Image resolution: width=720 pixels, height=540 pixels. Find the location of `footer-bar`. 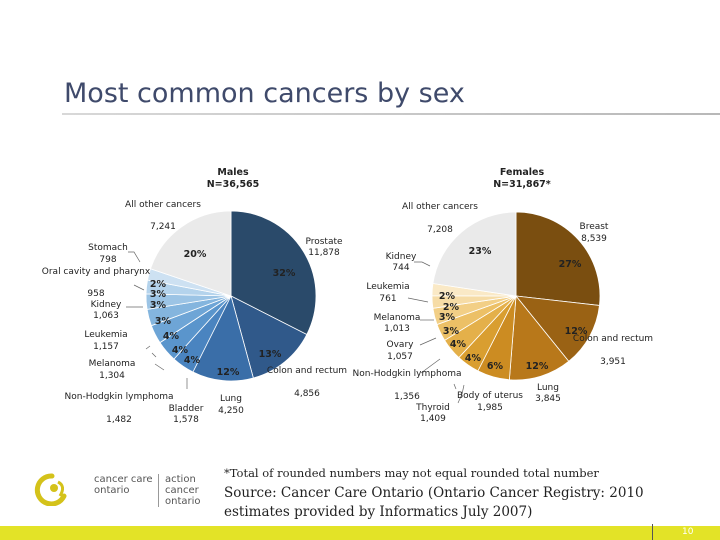

footer-bar is located at coordinates (360, 533).